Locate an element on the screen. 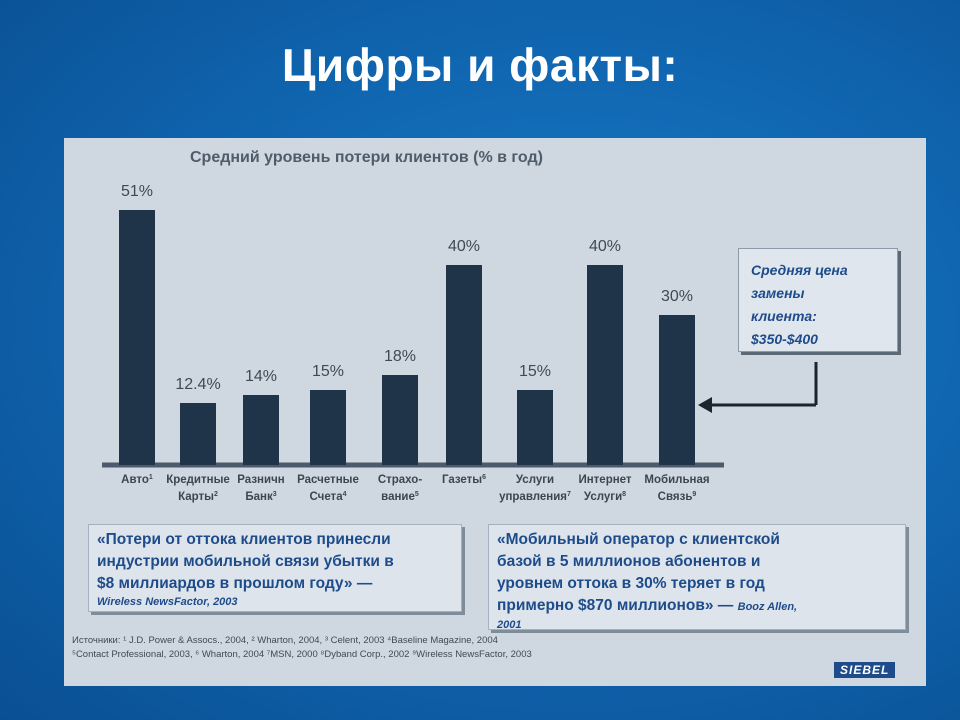  category-label: Услуги is located at coordinates (535, 480).